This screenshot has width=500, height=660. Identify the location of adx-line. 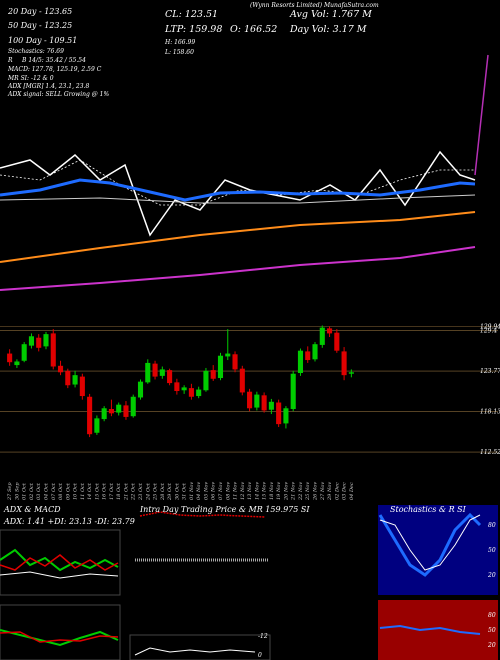
(59, 575).